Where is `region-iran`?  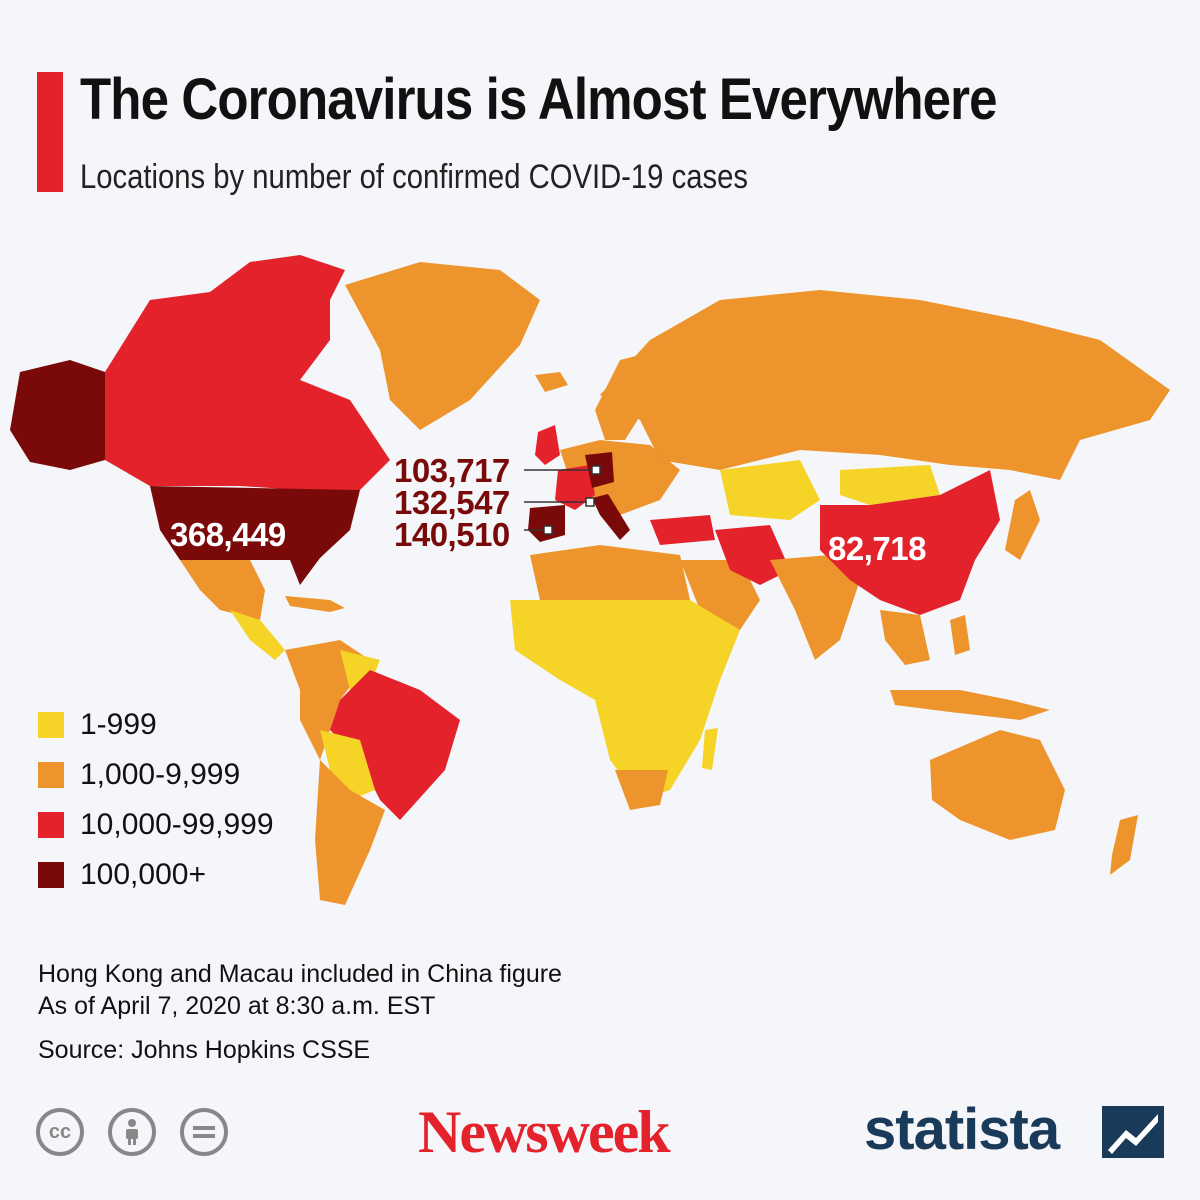
region-iran is located at coordinates (752, 555).